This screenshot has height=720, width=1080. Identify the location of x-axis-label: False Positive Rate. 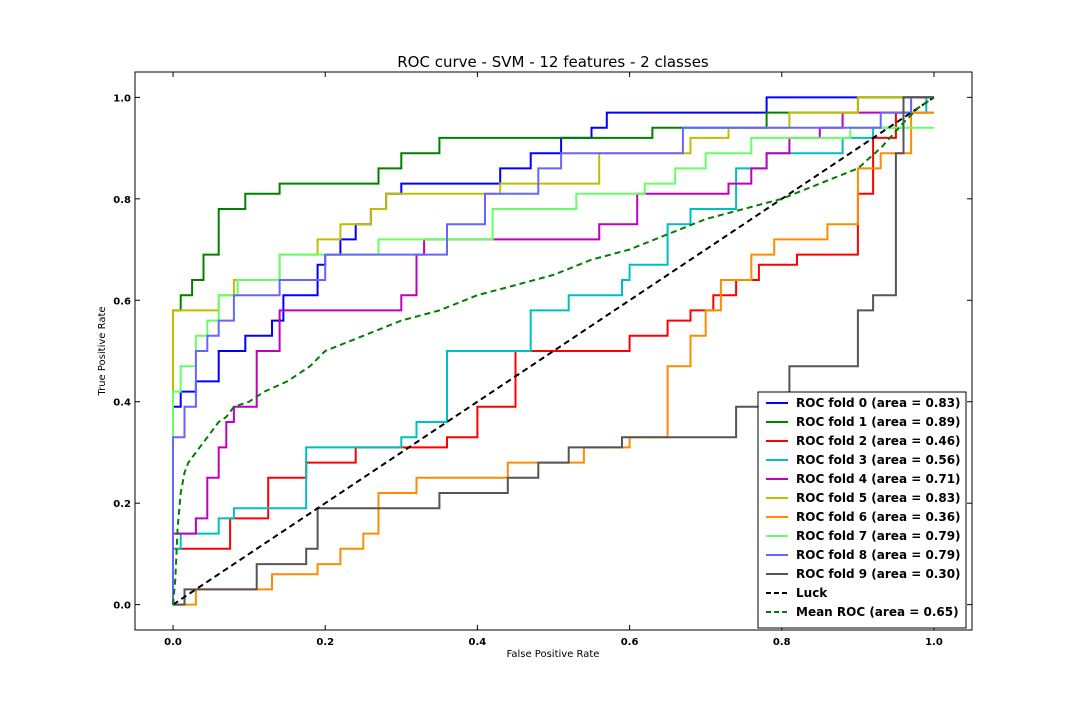
(553, 654).